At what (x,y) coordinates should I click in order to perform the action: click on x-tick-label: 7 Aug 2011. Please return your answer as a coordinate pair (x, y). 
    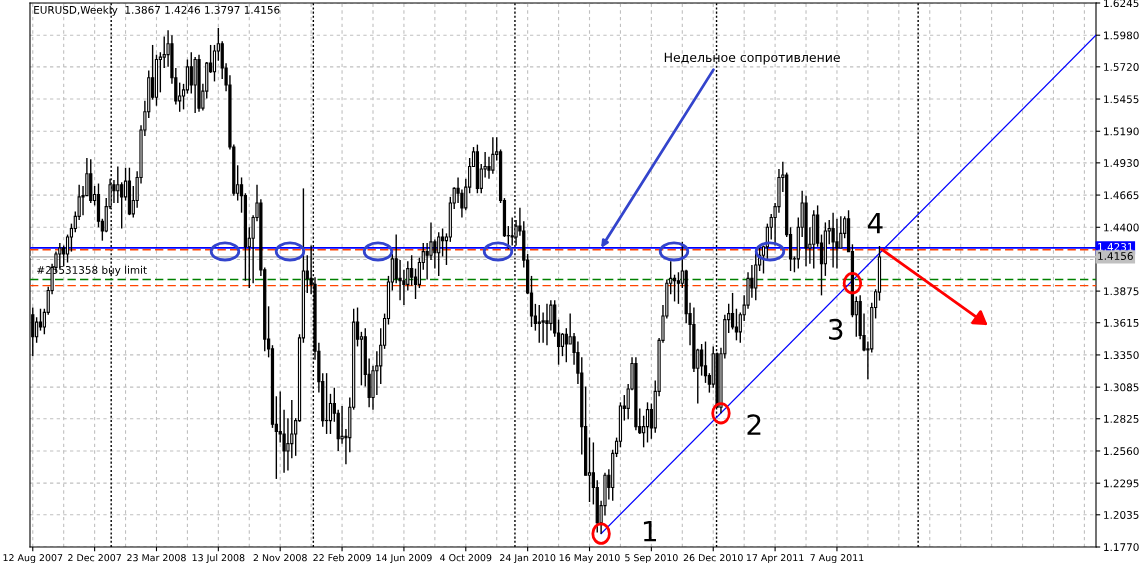
    Looking at the image, I should click on (837, 559).